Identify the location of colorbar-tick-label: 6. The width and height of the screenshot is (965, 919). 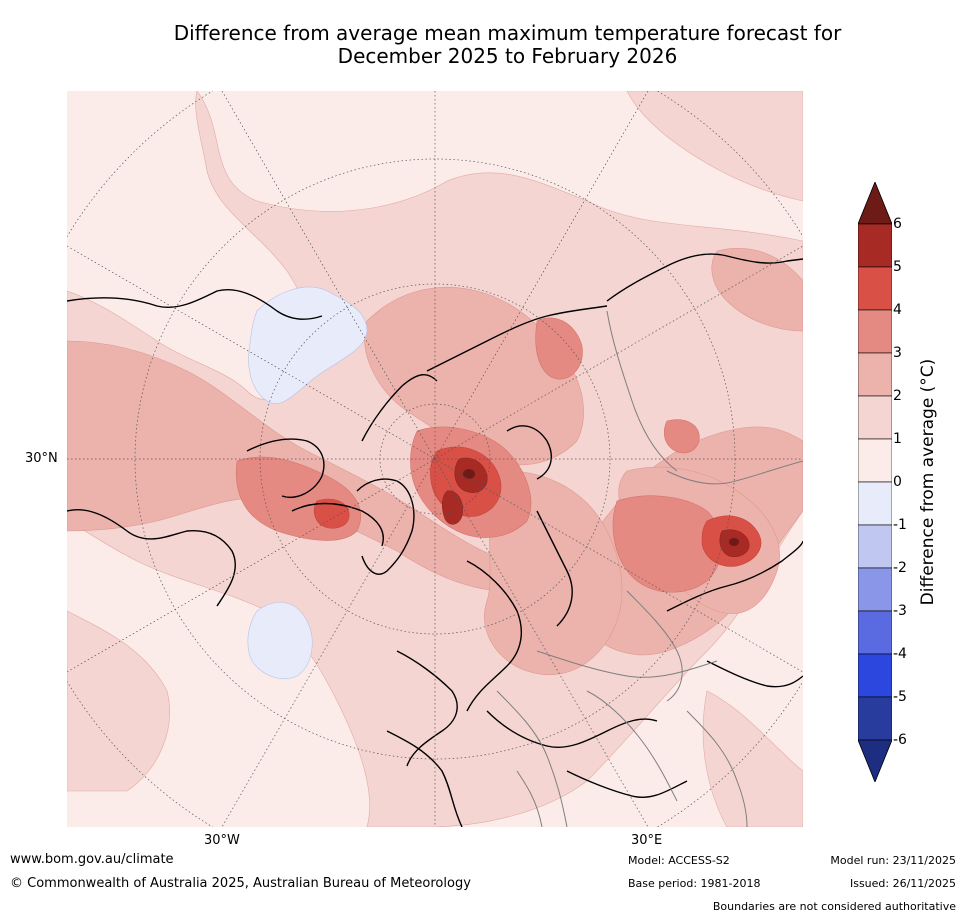
(897, 224).